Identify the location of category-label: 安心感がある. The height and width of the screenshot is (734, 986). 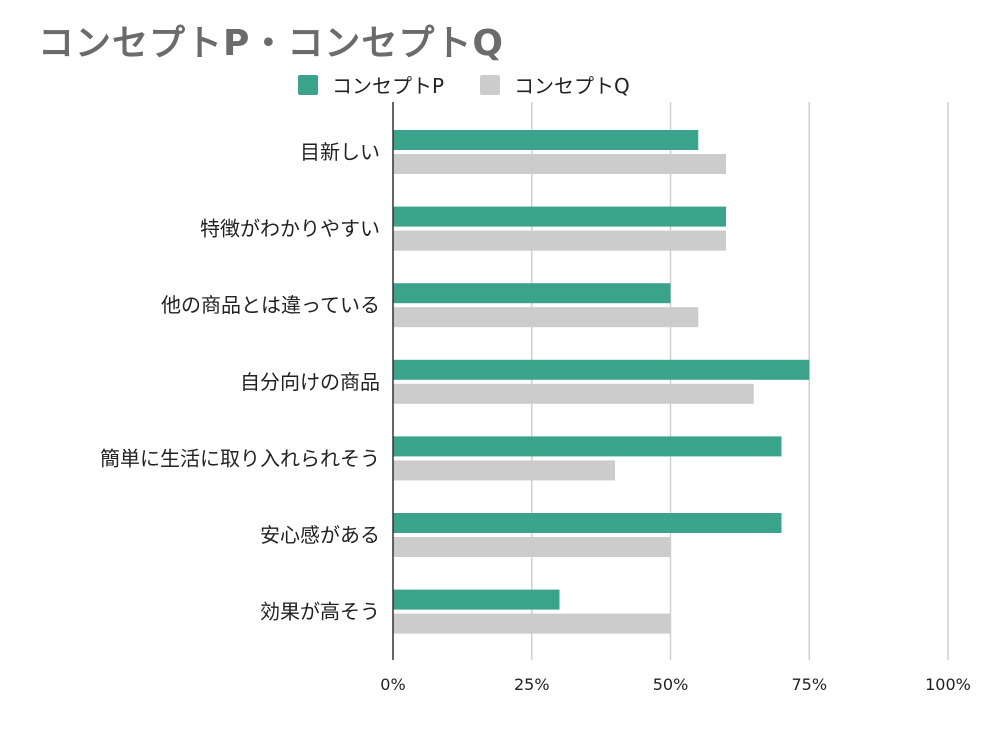
(320, 535).